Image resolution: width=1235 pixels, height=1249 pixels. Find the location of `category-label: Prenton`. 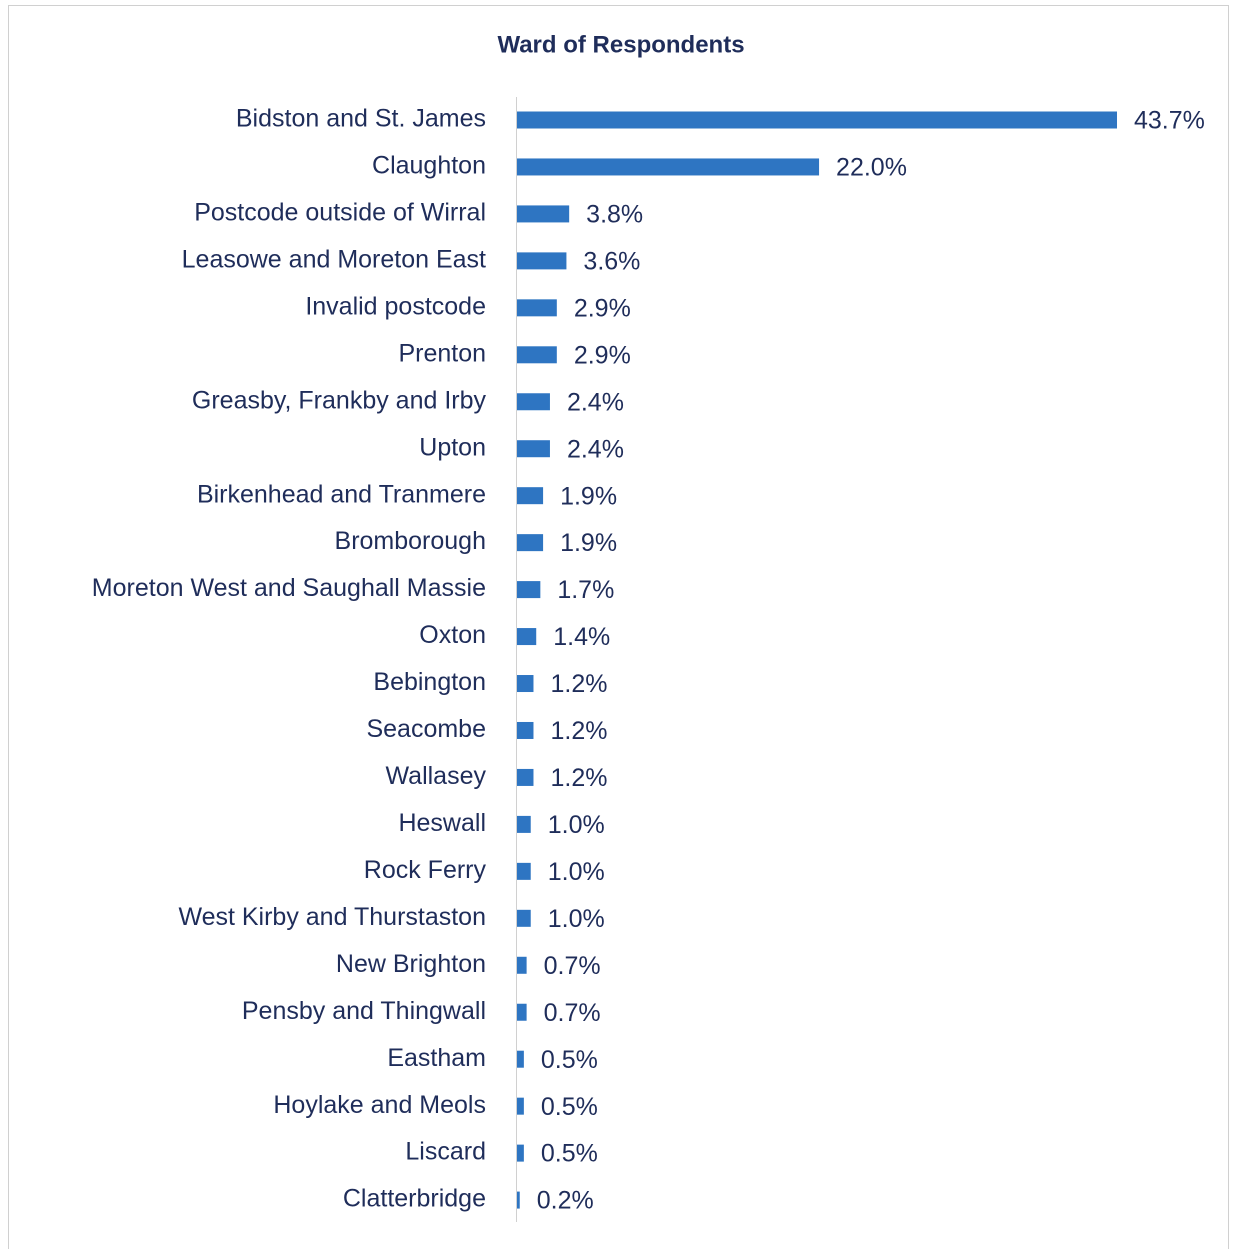

category-label: Prenton is located at coordinates (442, 353).